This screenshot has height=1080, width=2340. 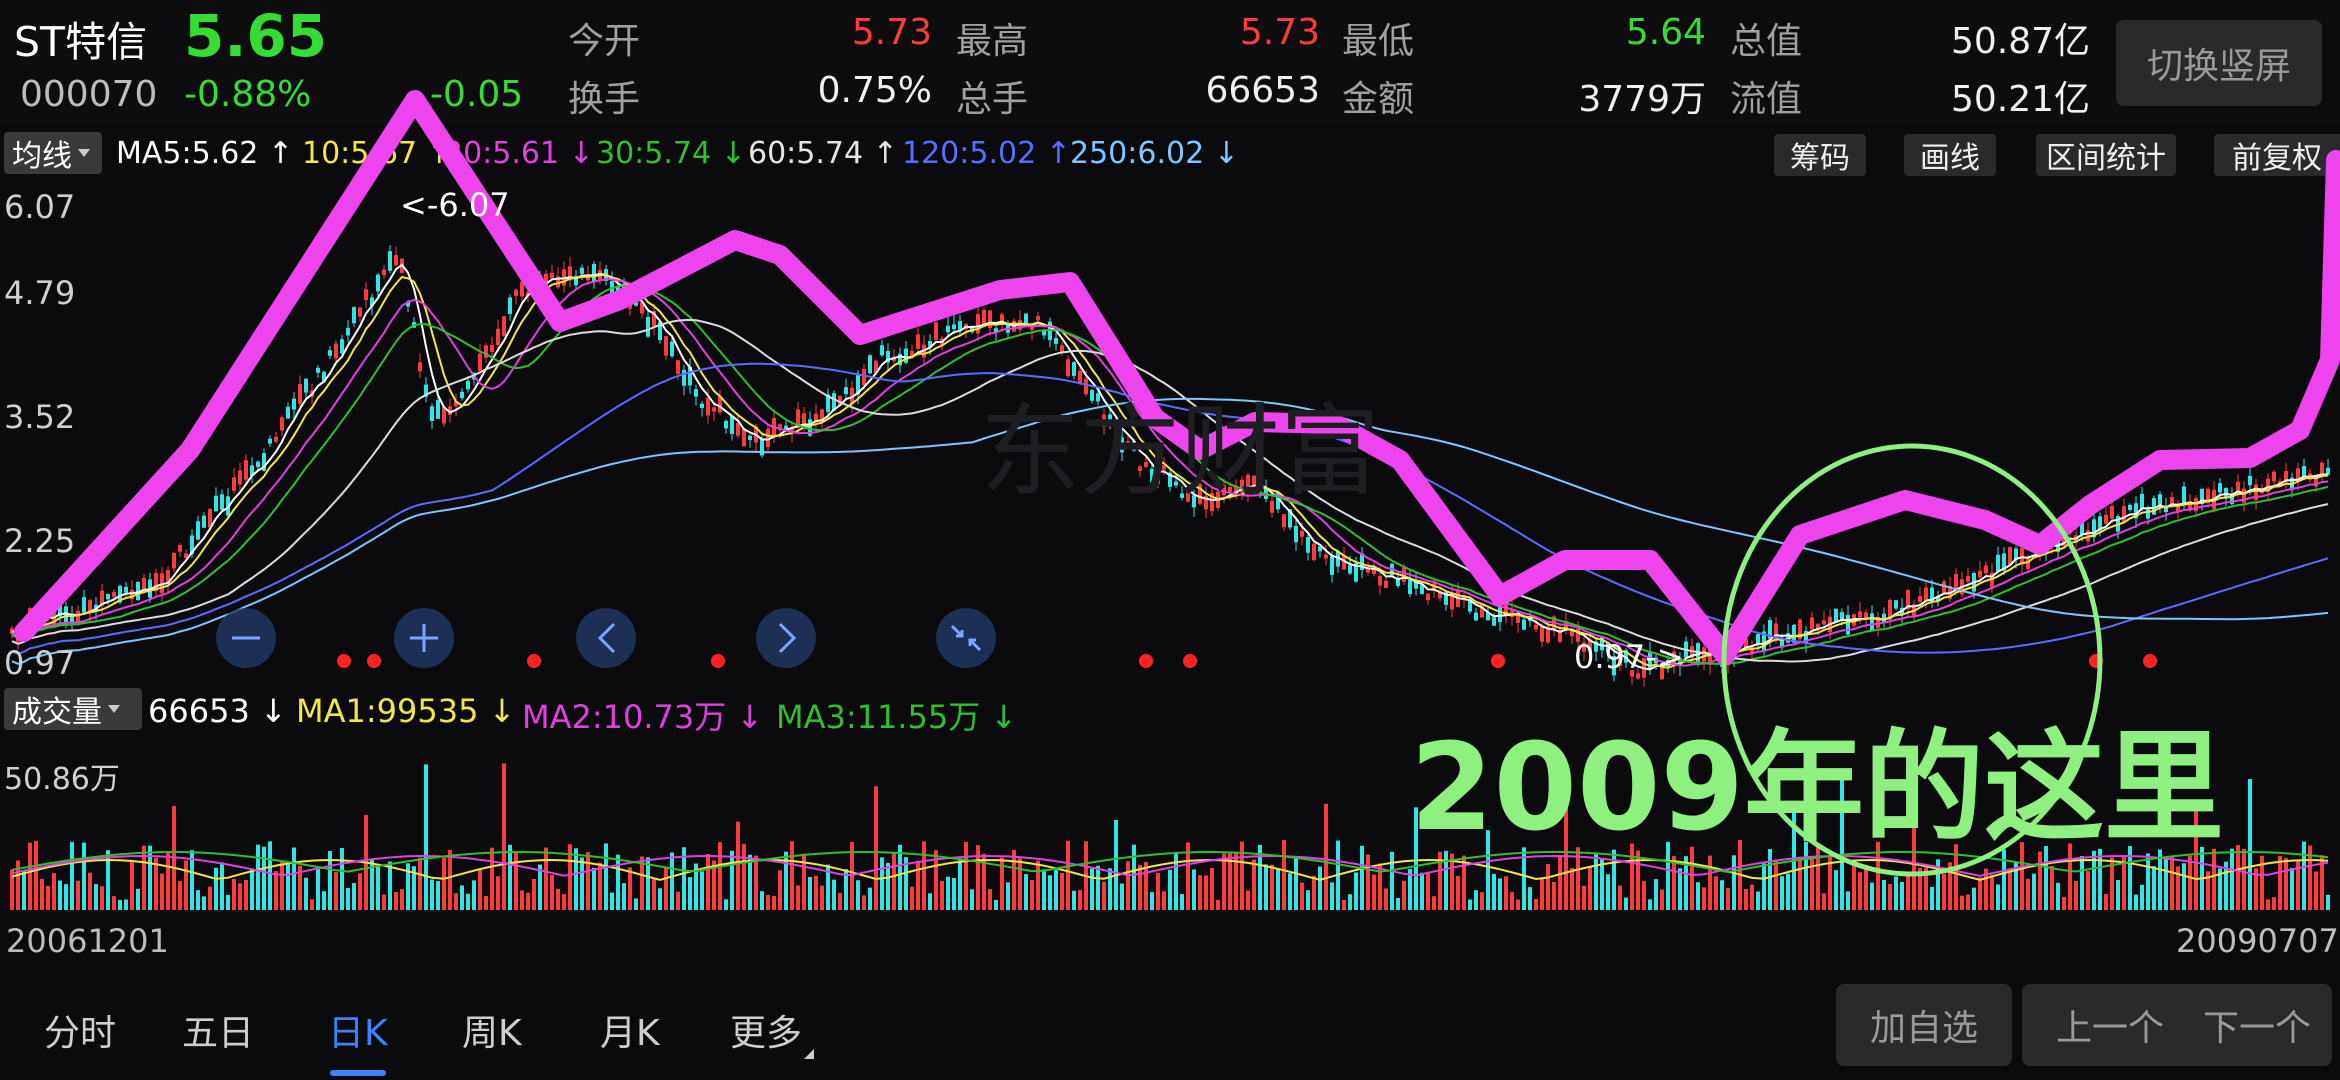 I want to click on scroll-right-button, so click(x=786, y=638).